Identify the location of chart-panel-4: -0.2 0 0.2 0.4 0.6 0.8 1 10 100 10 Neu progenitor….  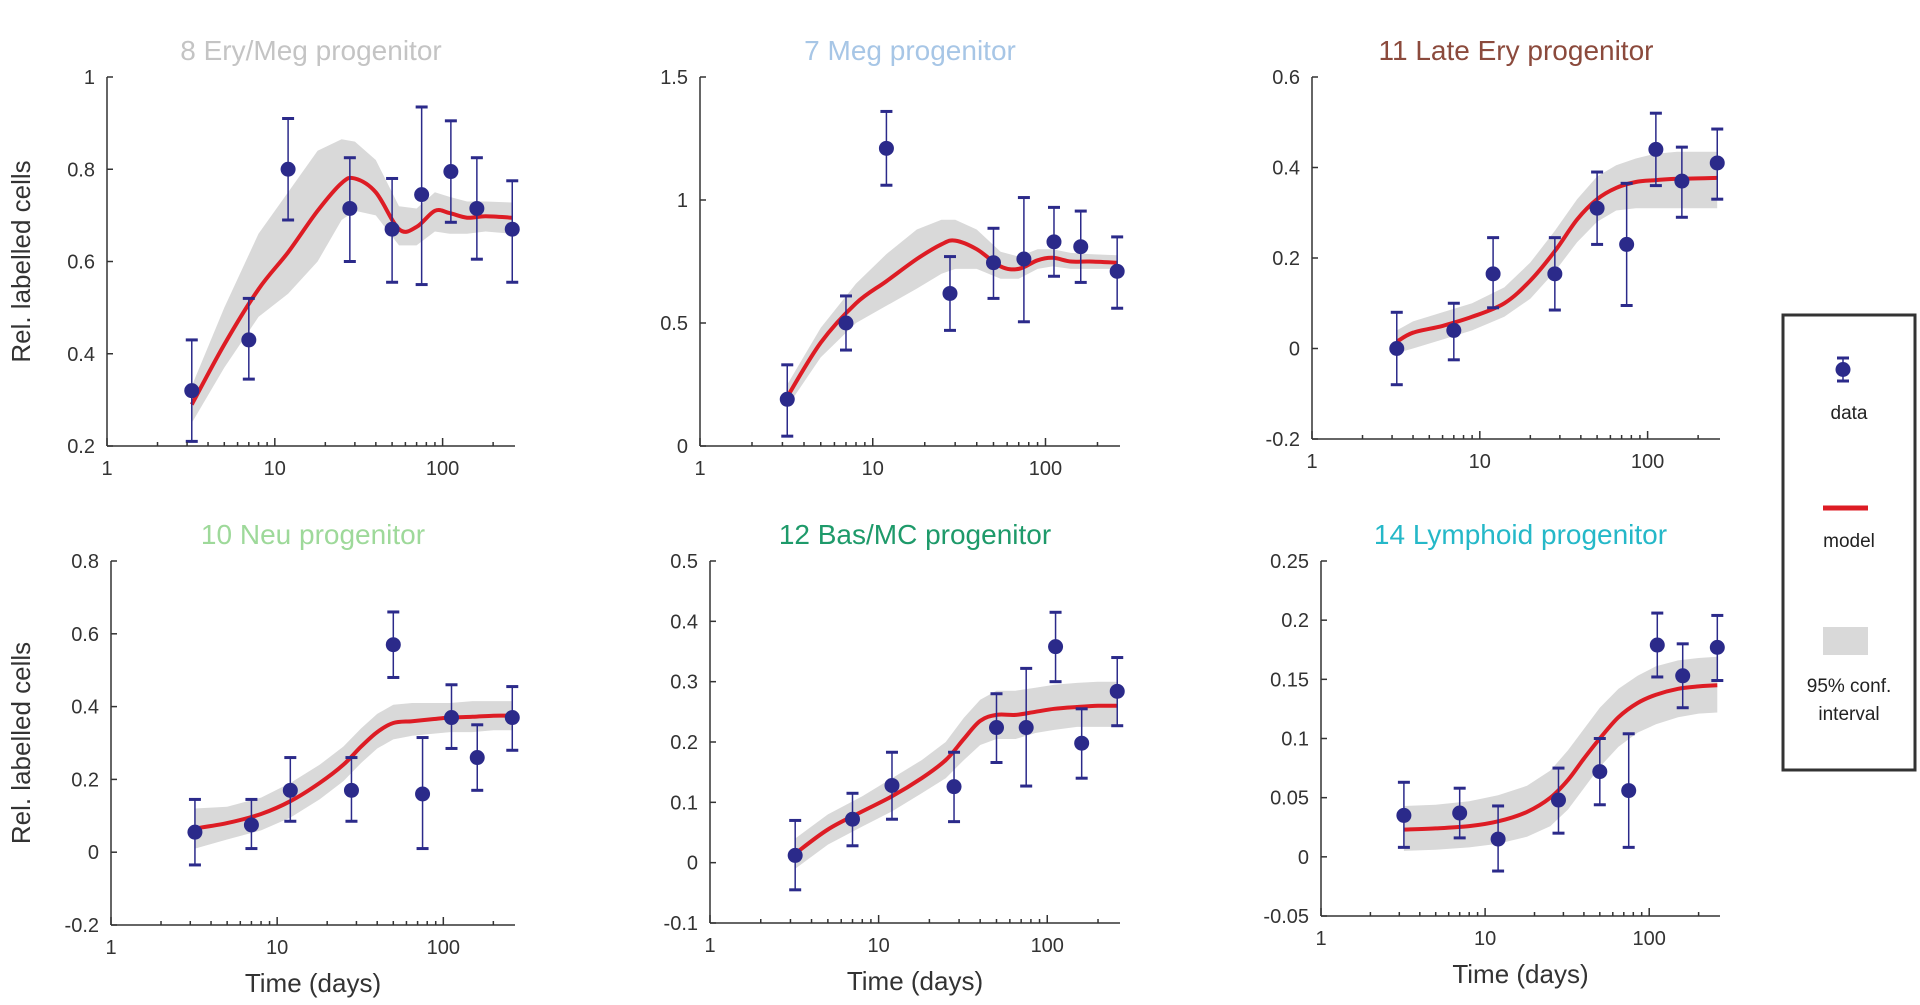
(263, 758).